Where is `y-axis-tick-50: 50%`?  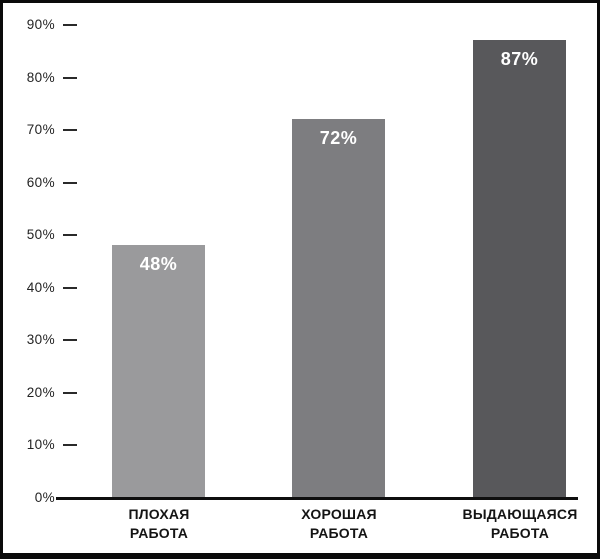
y-axis-tick-50: 50% is located at coordinates (40, 235).